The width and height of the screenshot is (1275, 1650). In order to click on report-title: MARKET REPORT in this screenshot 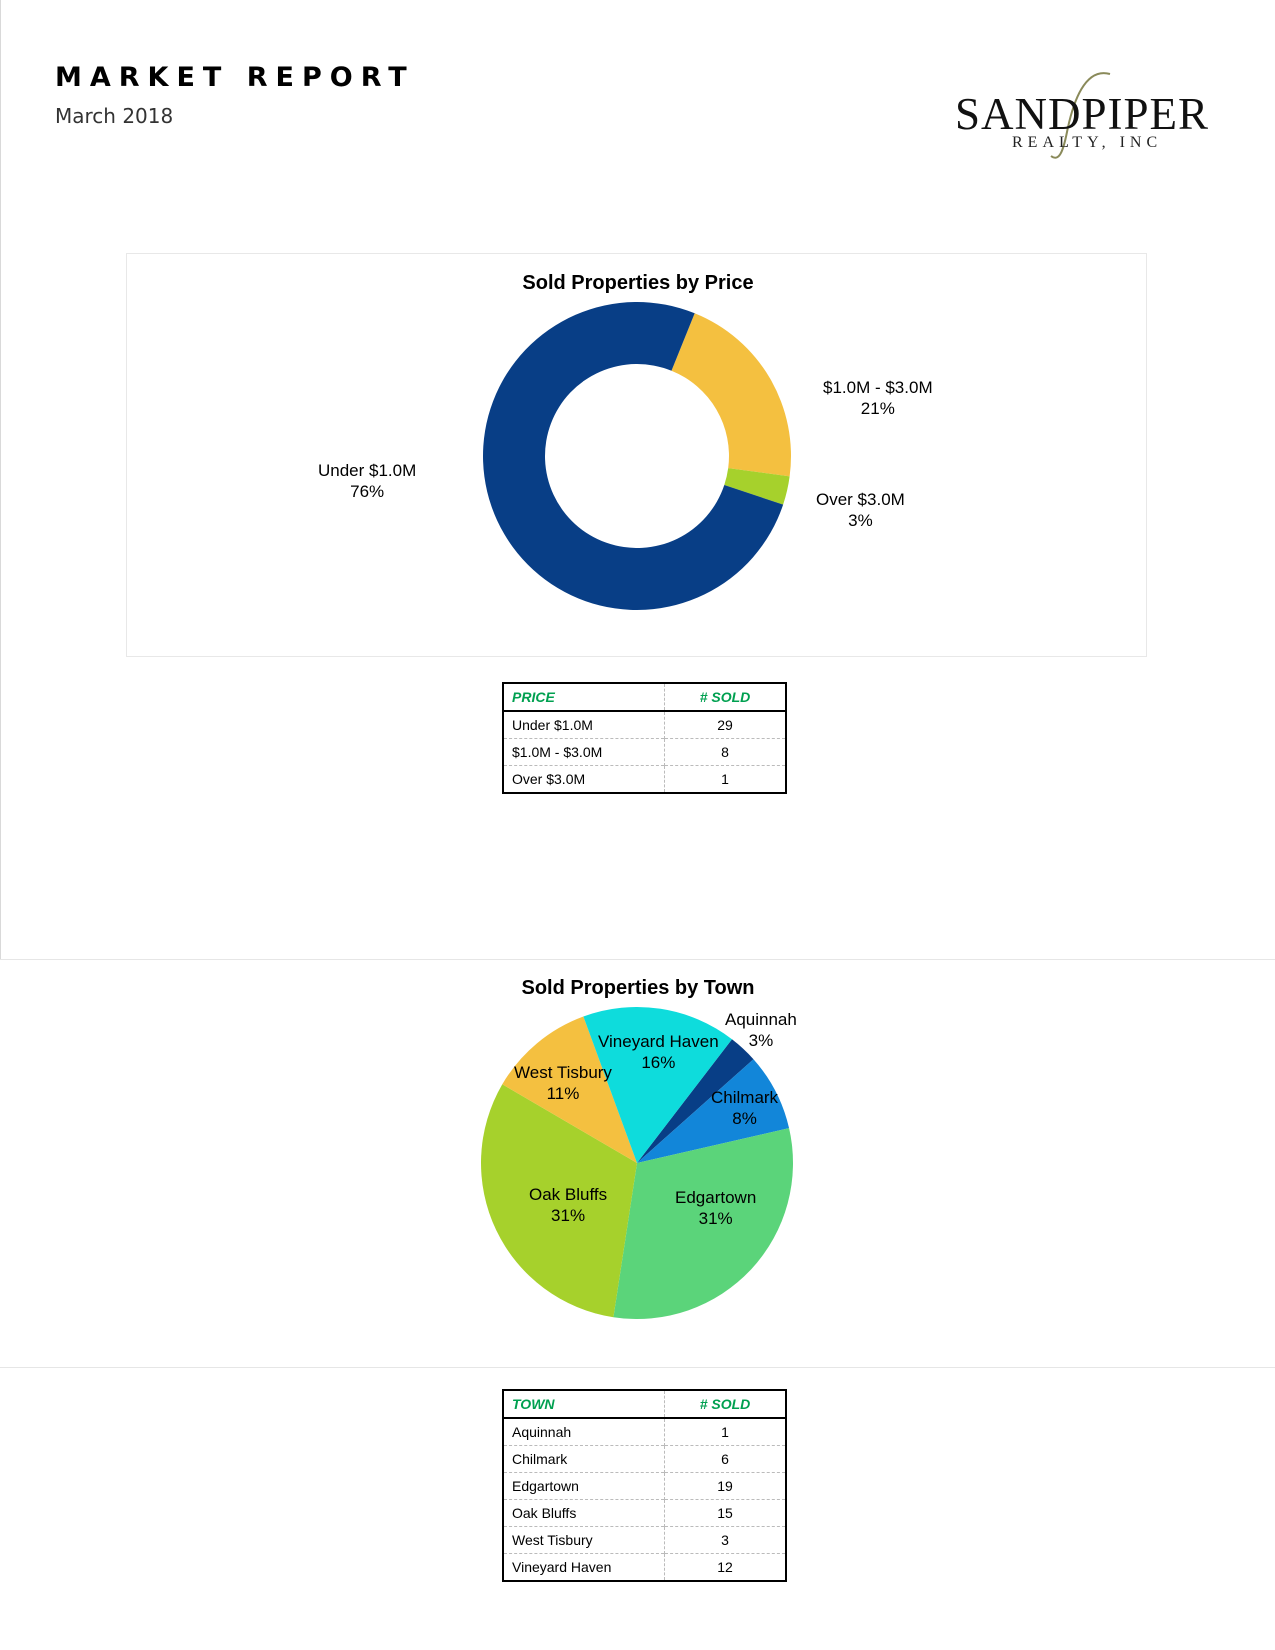, I will do `click(235, 77)`.